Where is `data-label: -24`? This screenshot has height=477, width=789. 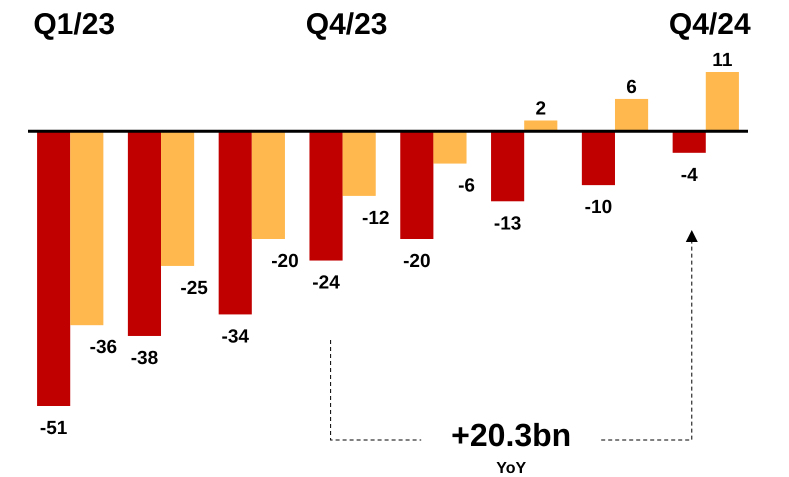
data-label: -24 is located at coordinates (326, 283).